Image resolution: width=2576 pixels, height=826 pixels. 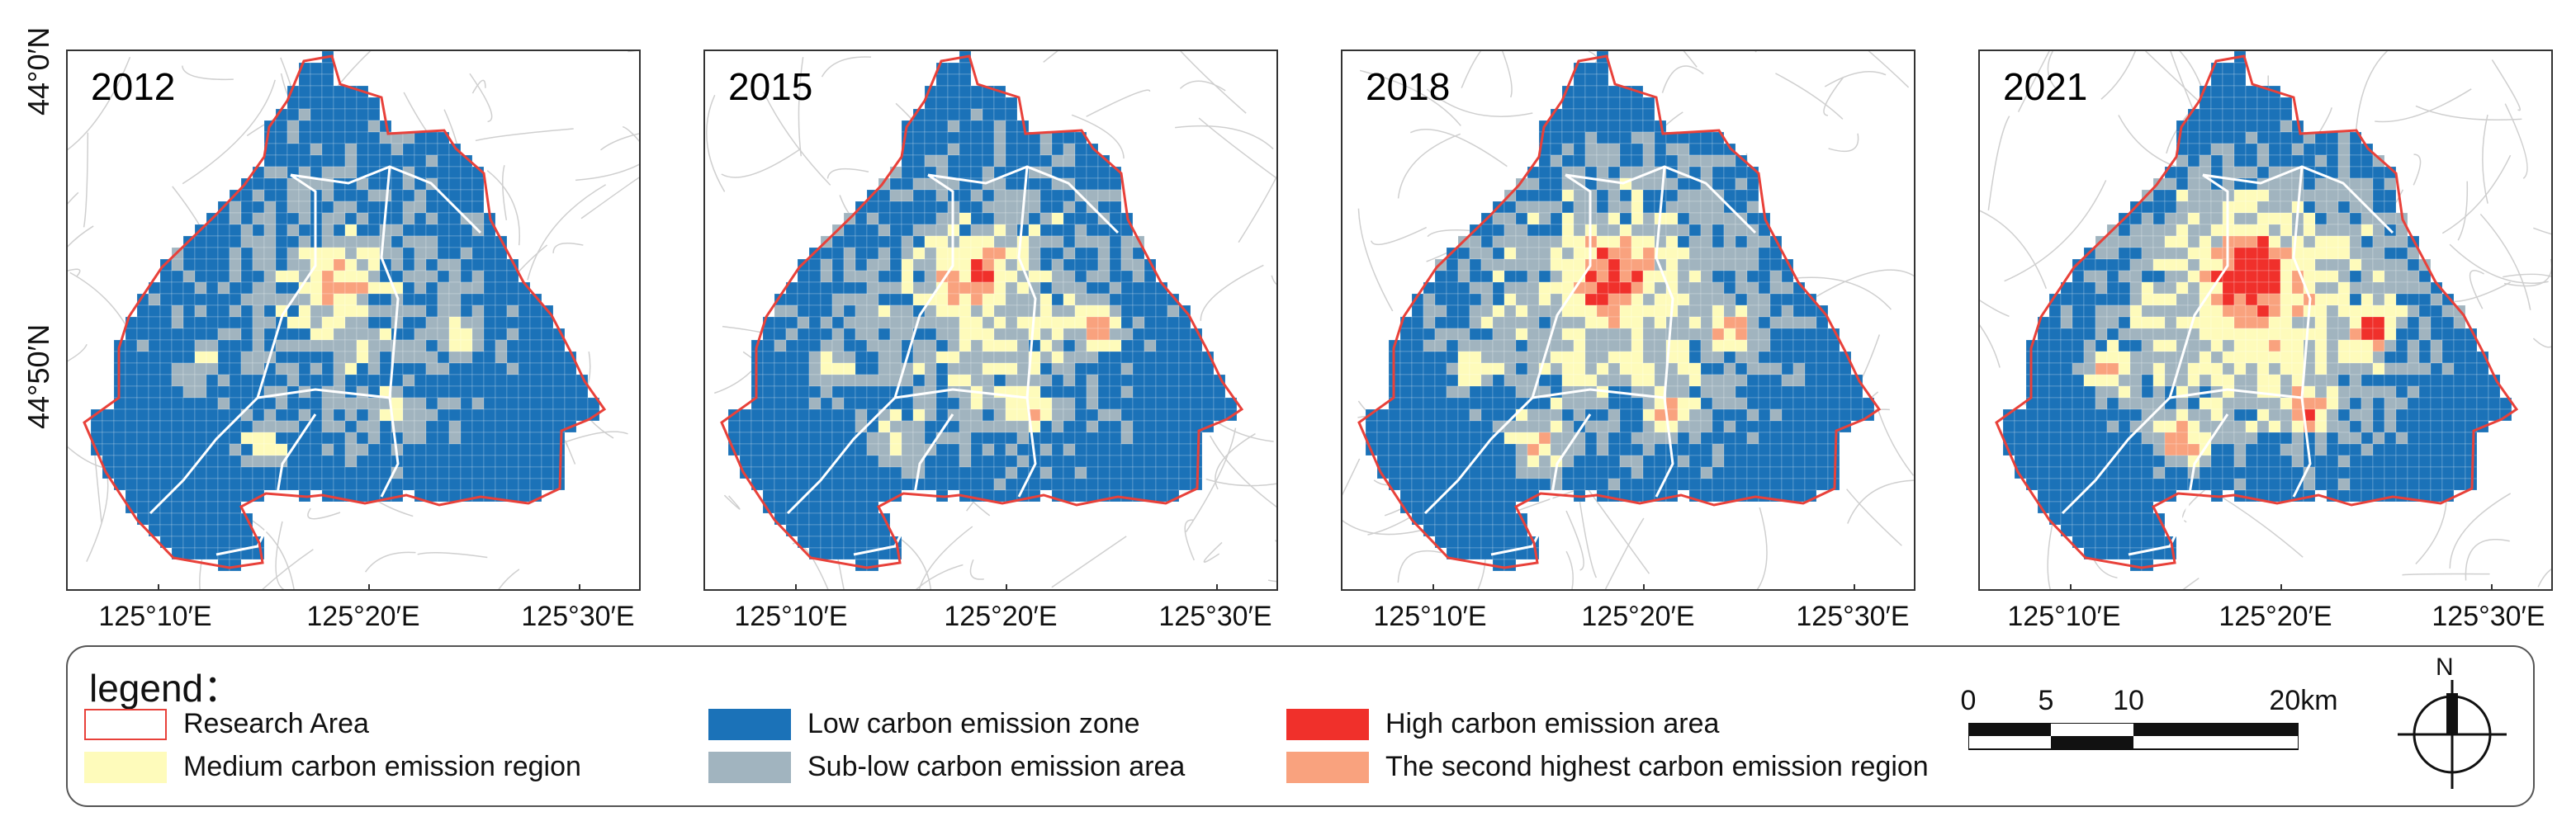 I want to click on north-arrow-label: N, so click(x=2445, y=668).